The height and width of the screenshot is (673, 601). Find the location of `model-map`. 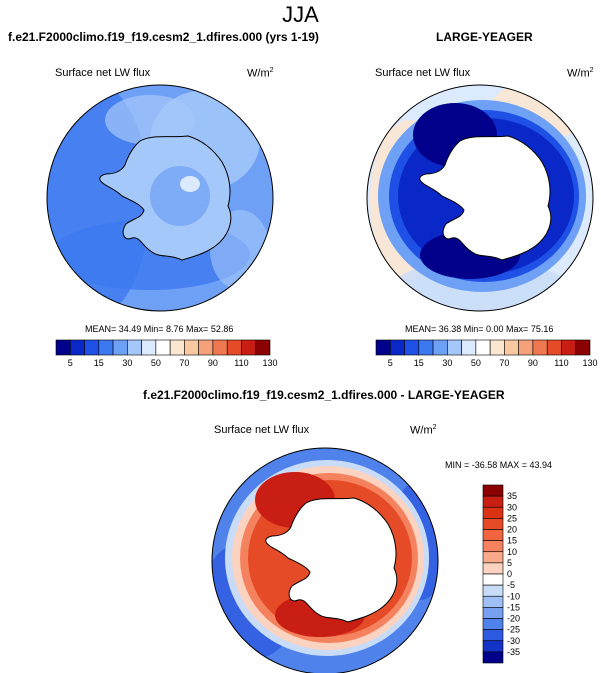

model-map is located at coordinates (160, 198).